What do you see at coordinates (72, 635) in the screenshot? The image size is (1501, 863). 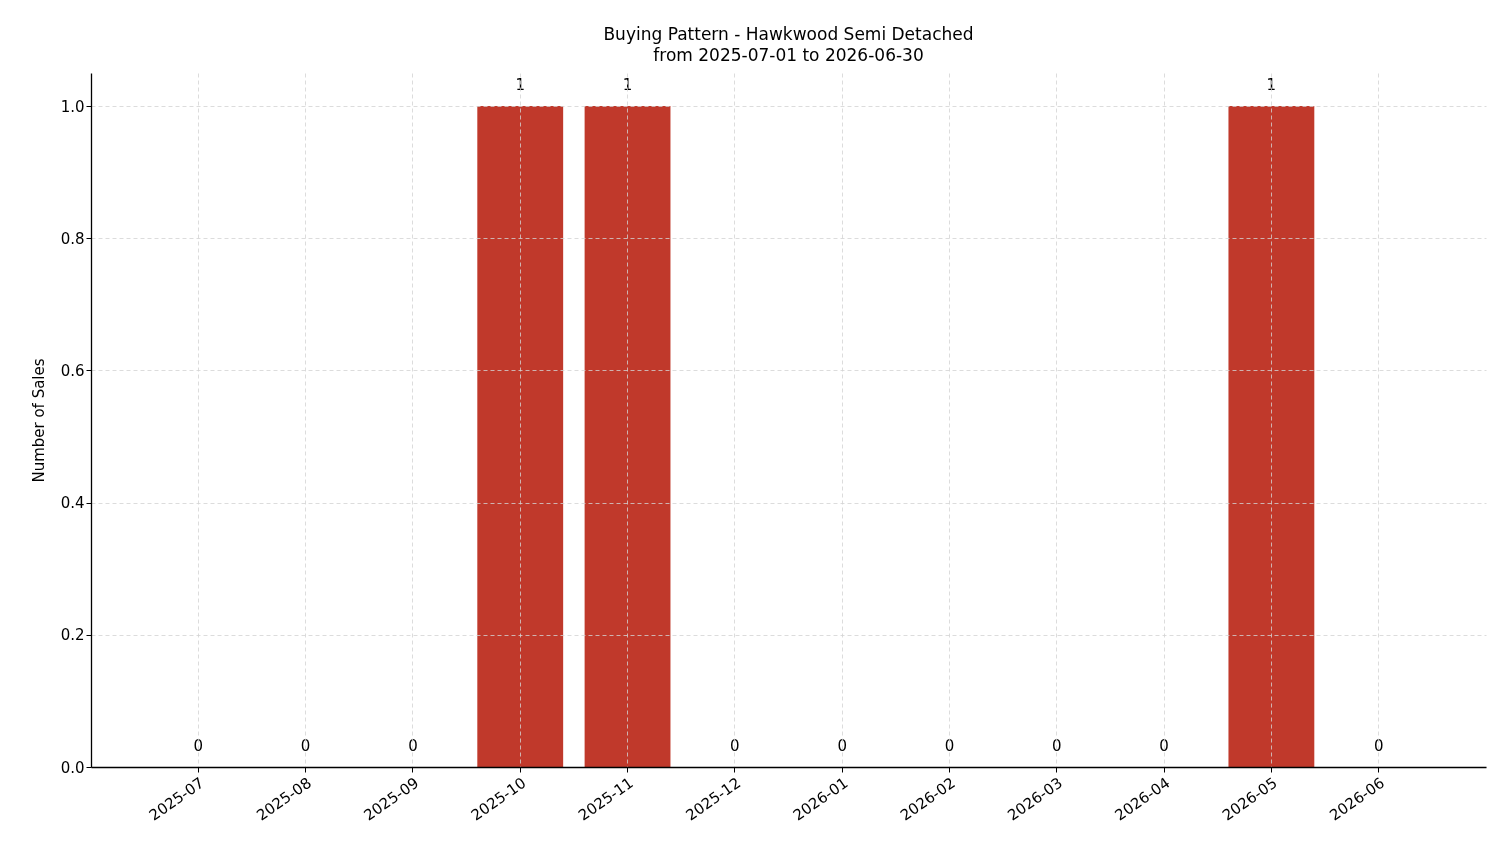 I see `y-tick-label: 0.2` at bounding box center [72, 635].